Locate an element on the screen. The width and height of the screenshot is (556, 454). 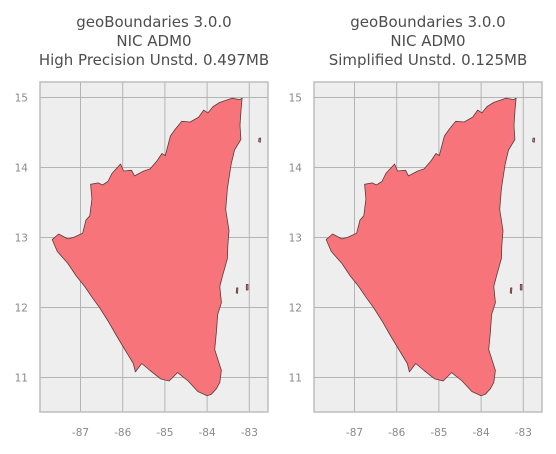
left-title-line-2: NIC ADM0 is located at coordinates (154, 41).